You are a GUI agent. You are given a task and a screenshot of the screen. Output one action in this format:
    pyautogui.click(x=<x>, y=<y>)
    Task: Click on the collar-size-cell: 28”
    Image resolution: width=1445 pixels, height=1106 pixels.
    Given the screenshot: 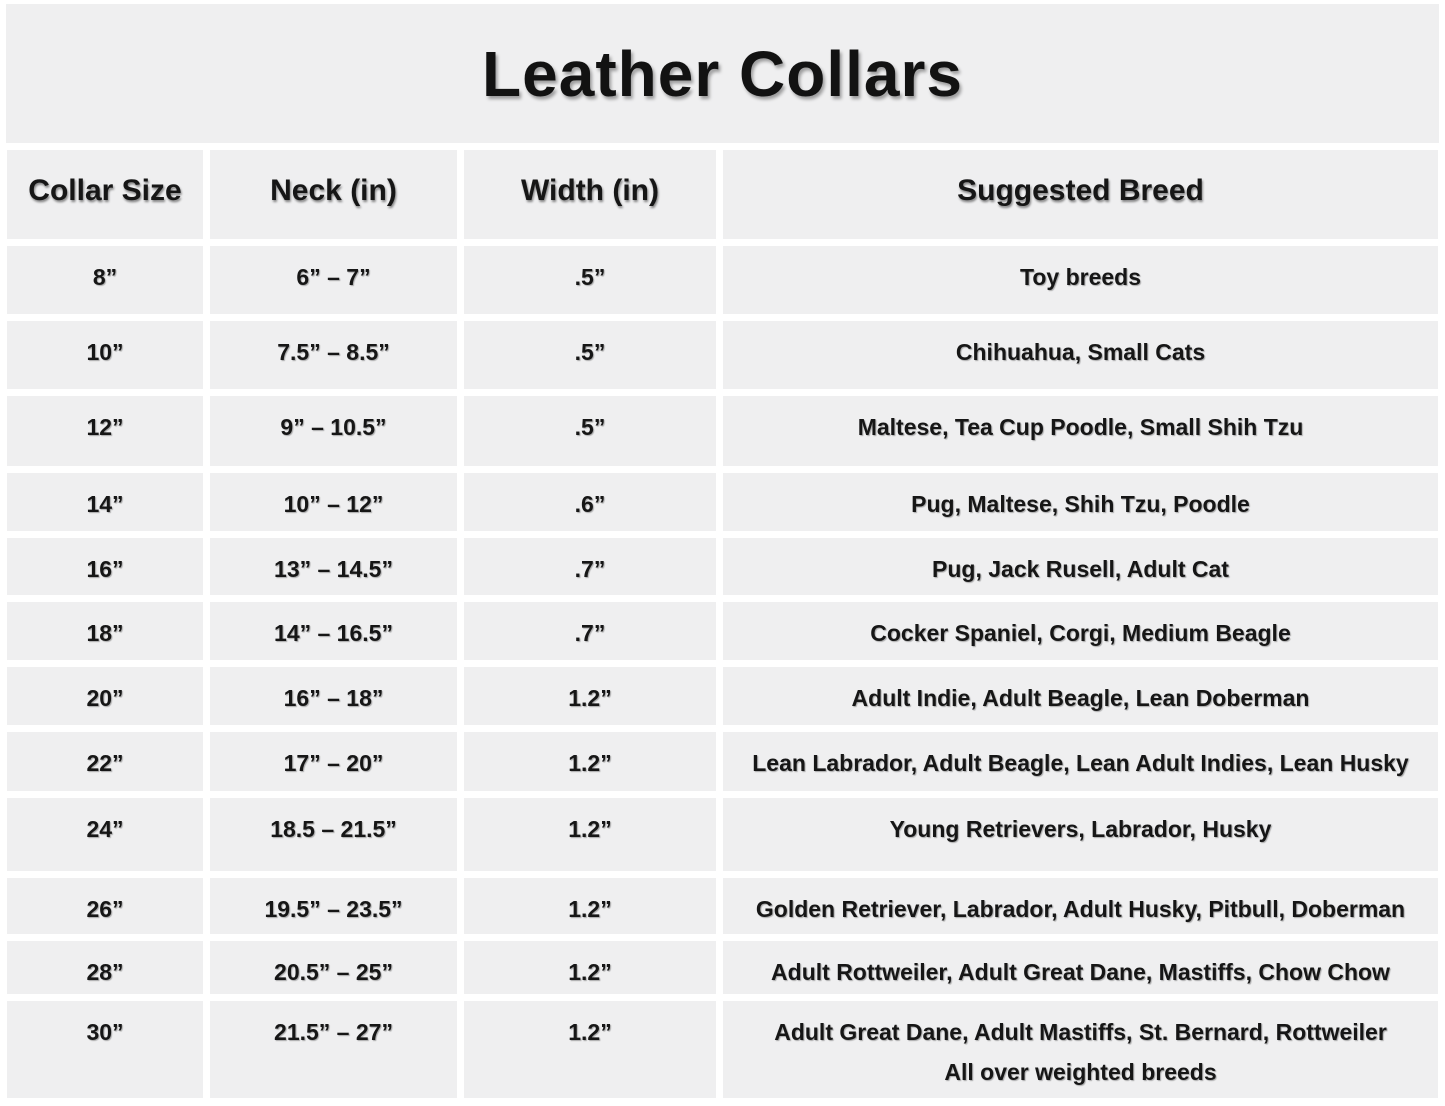 What is the action you would take?
    pyautogui.click(x=105, y=967)
    